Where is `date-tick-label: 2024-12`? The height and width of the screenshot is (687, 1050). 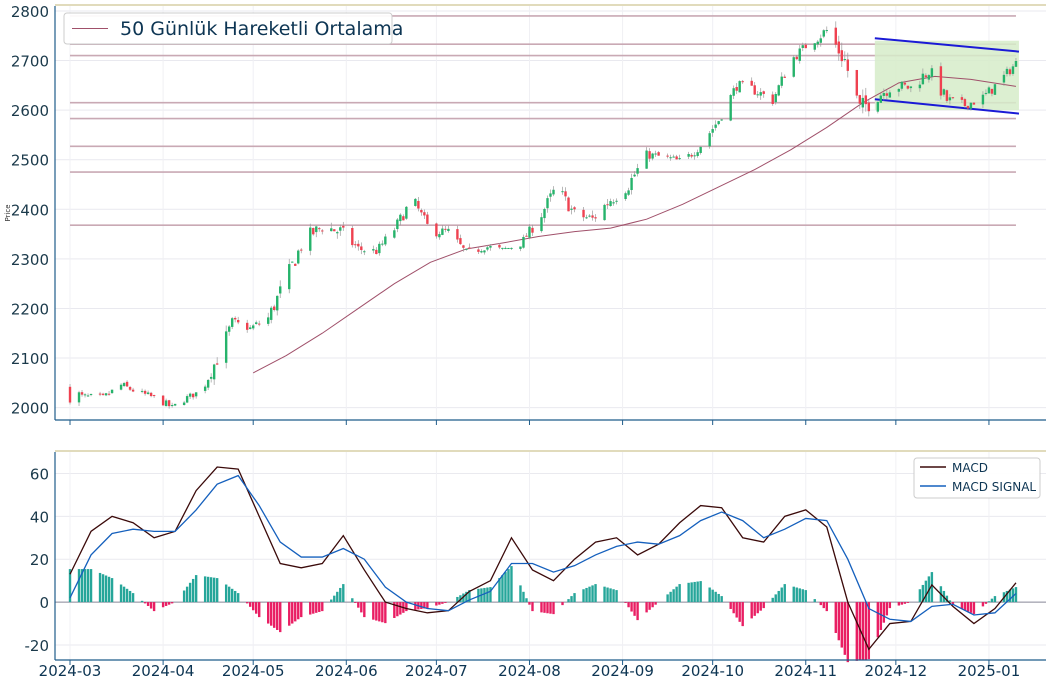
date-tick-label: 2024-12 is located at coordinates (896, 671).